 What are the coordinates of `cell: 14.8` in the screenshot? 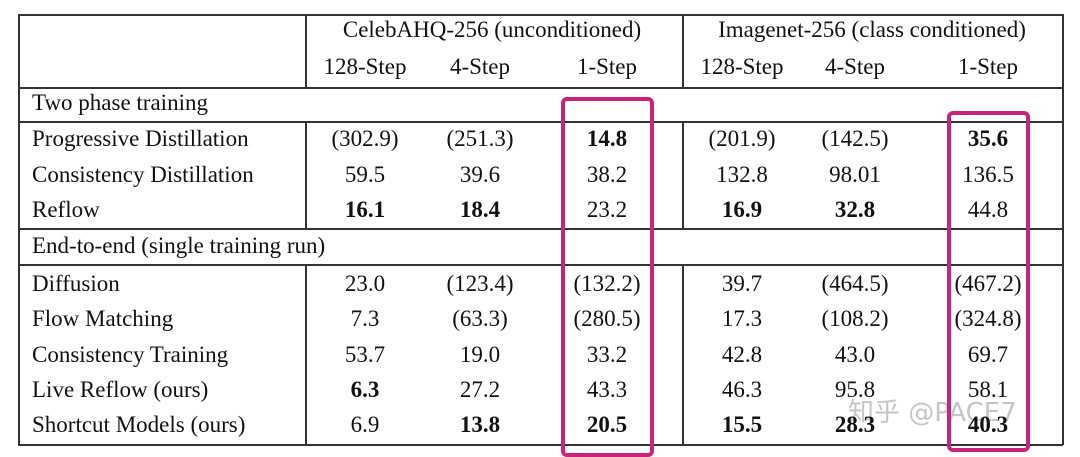 It's located at (607, 138).